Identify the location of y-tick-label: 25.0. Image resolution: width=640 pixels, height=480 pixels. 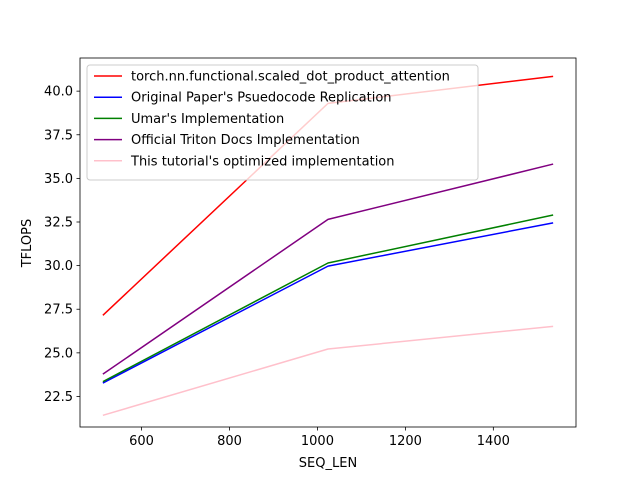
(58, 353).